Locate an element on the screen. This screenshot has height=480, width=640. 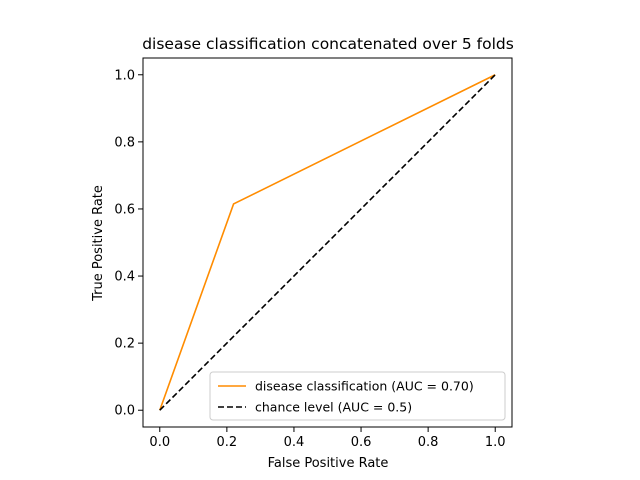
x-tick-label: 0.2 is located at coordinates (227, 442).